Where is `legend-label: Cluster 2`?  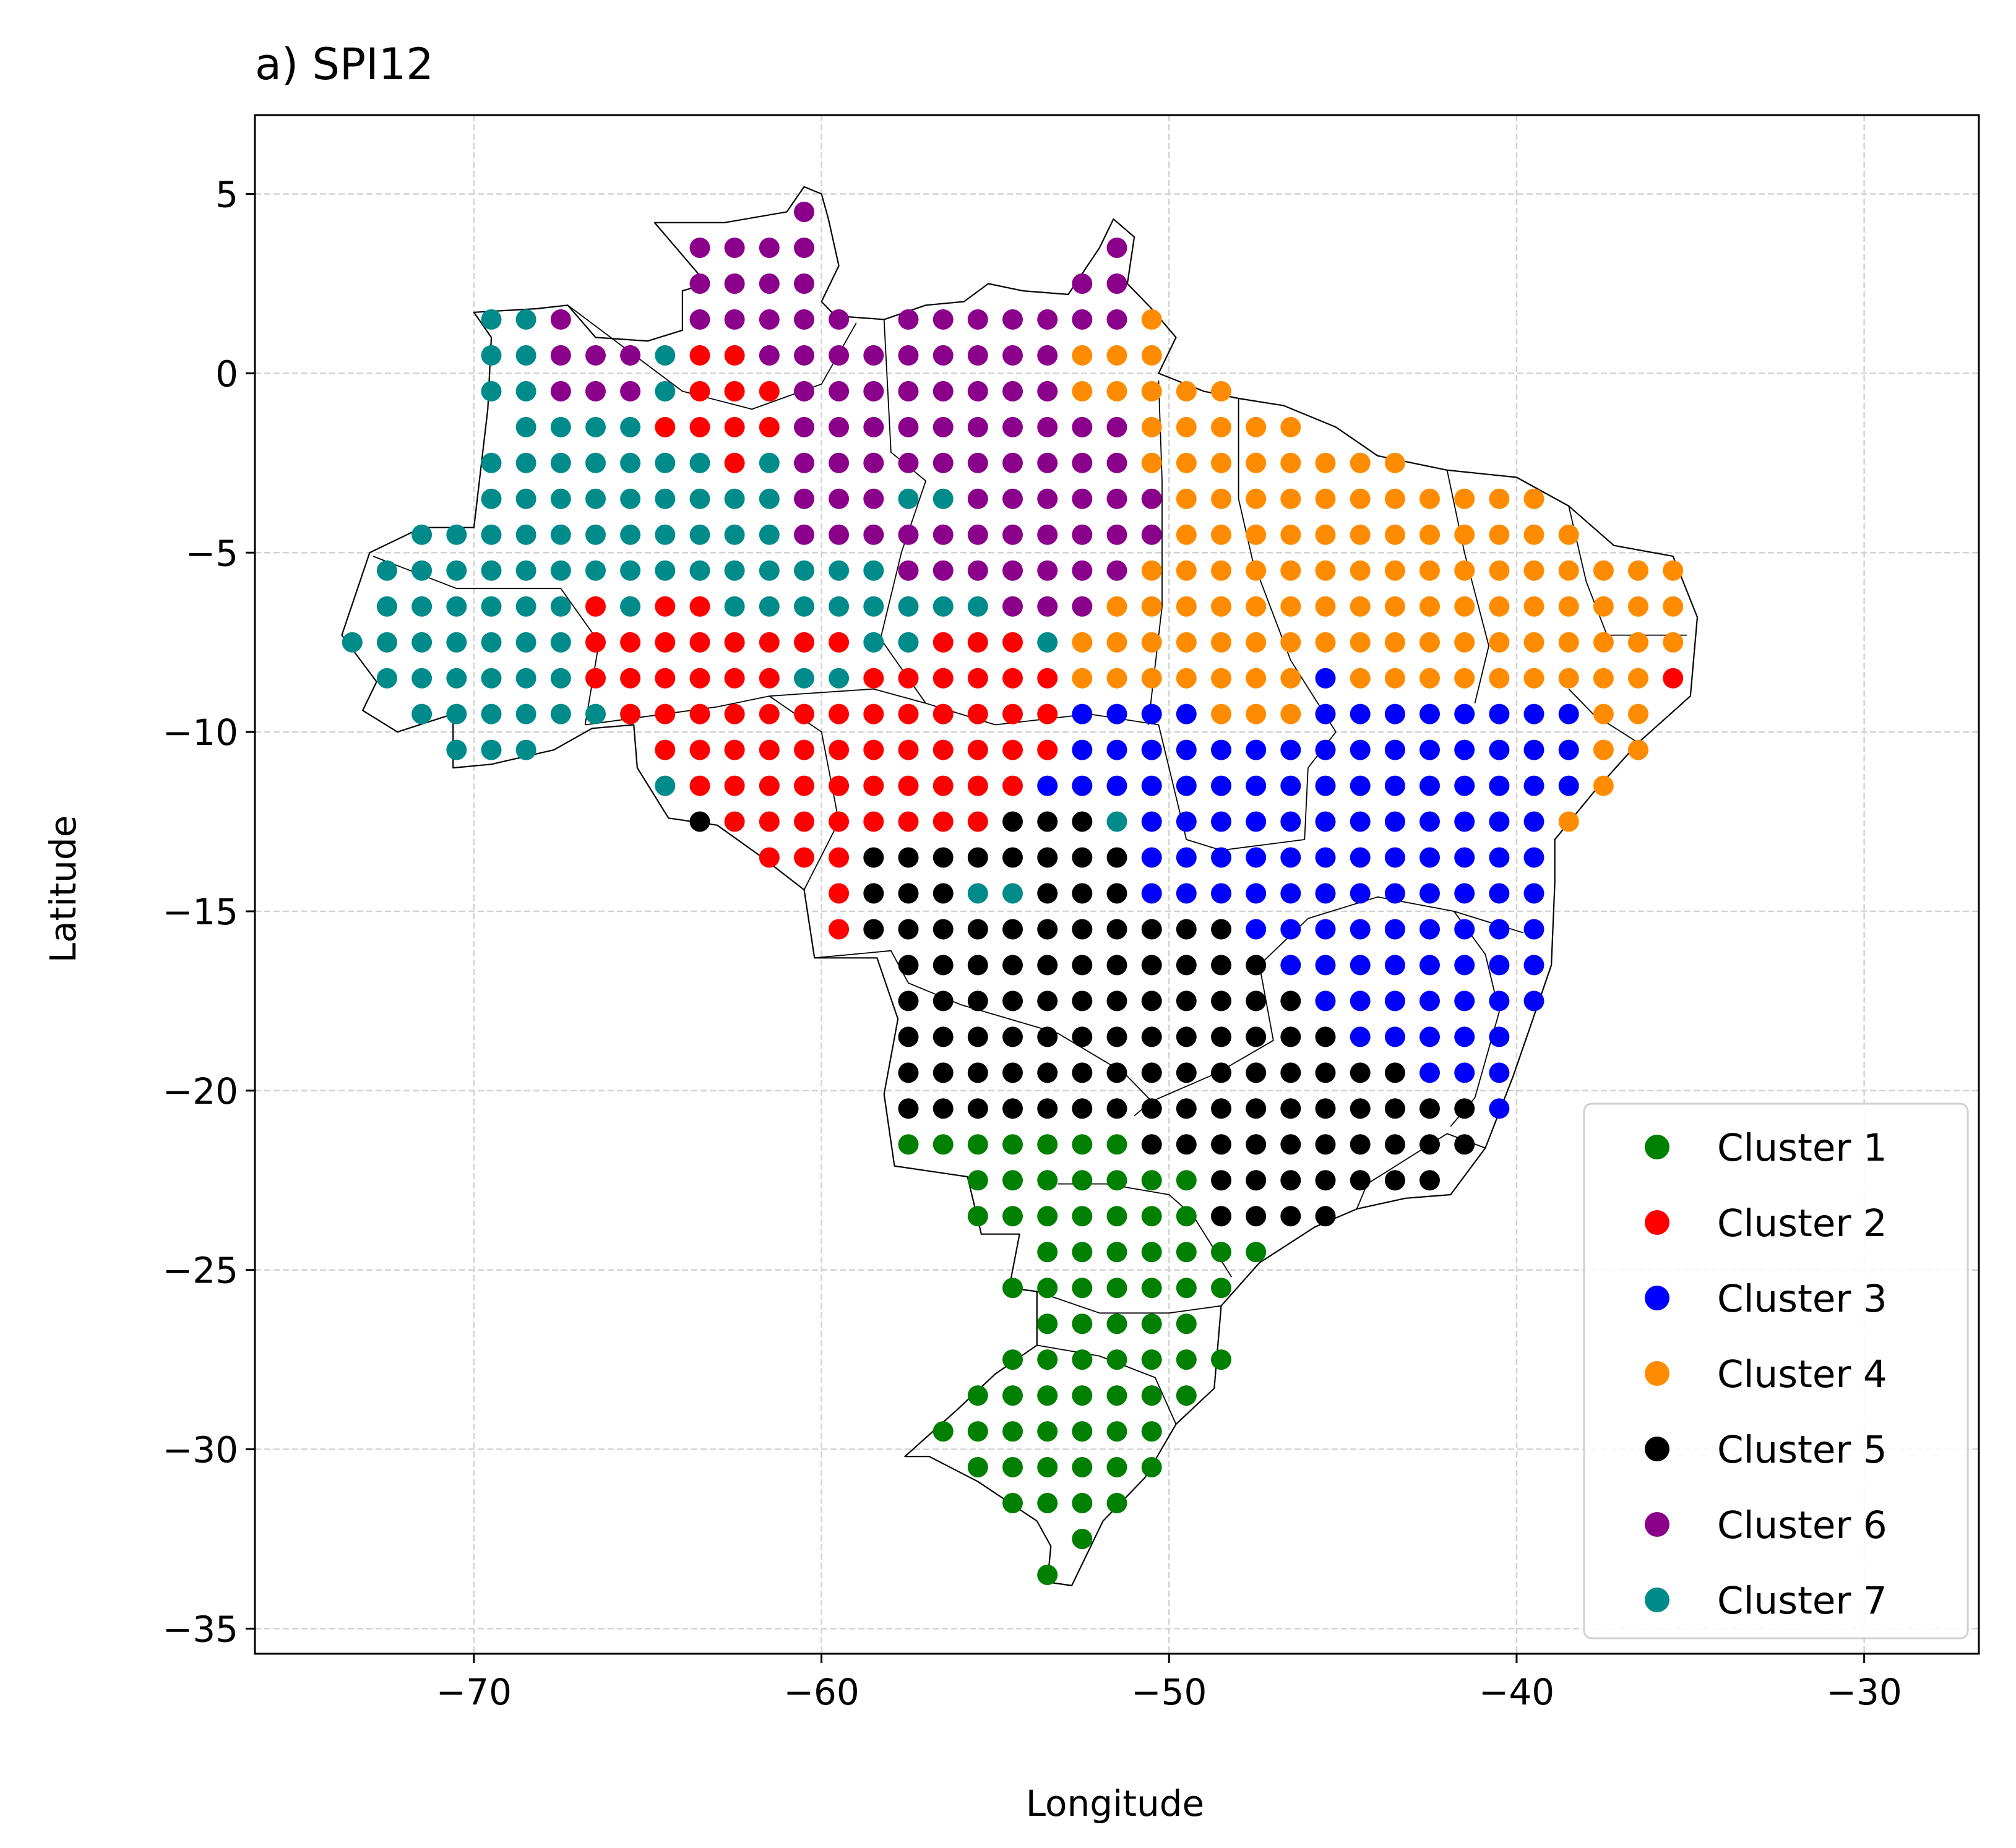
legend-label: Cluster 2 is located at coordinates (1802, 1223).